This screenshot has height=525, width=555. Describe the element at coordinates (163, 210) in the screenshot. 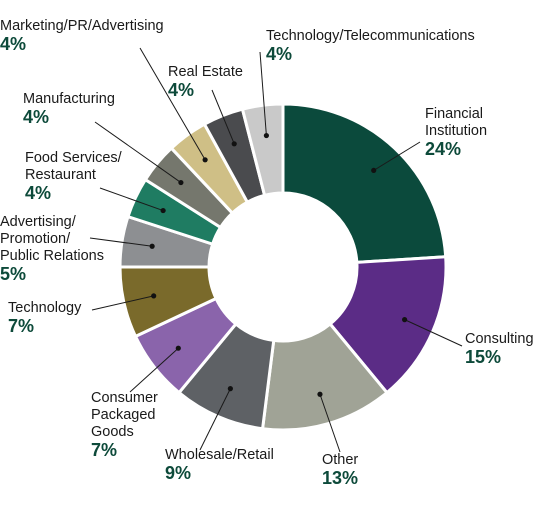

I see `leader-dot-food-services-restaurant` at that location.